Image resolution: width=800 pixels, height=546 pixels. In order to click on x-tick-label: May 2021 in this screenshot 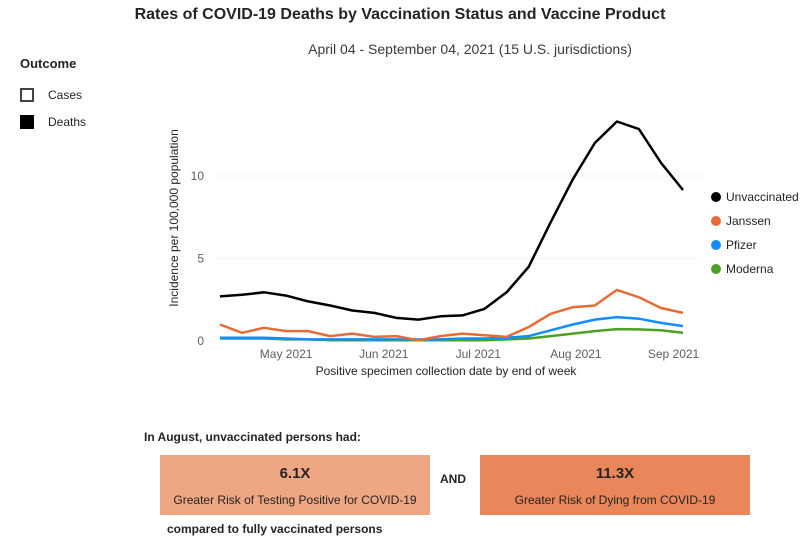, I will do `click(286, 354)`.